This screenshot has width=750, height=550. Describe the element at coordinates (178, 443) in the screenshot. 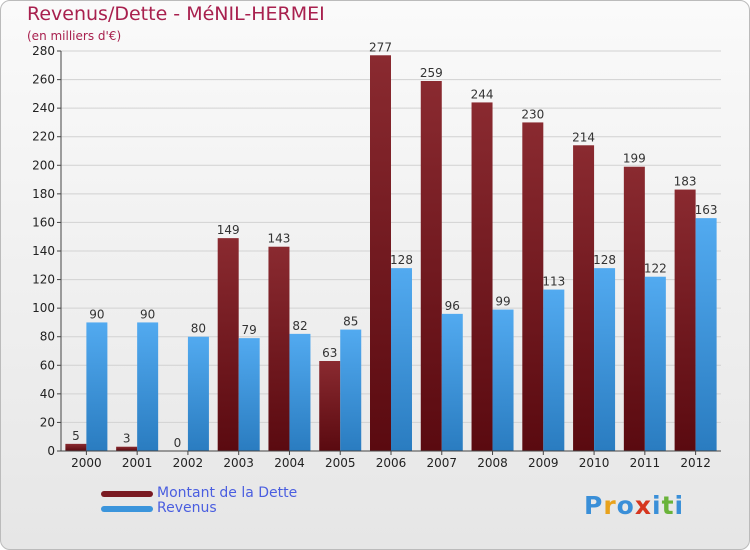

I see `data-label: 0` at that location.